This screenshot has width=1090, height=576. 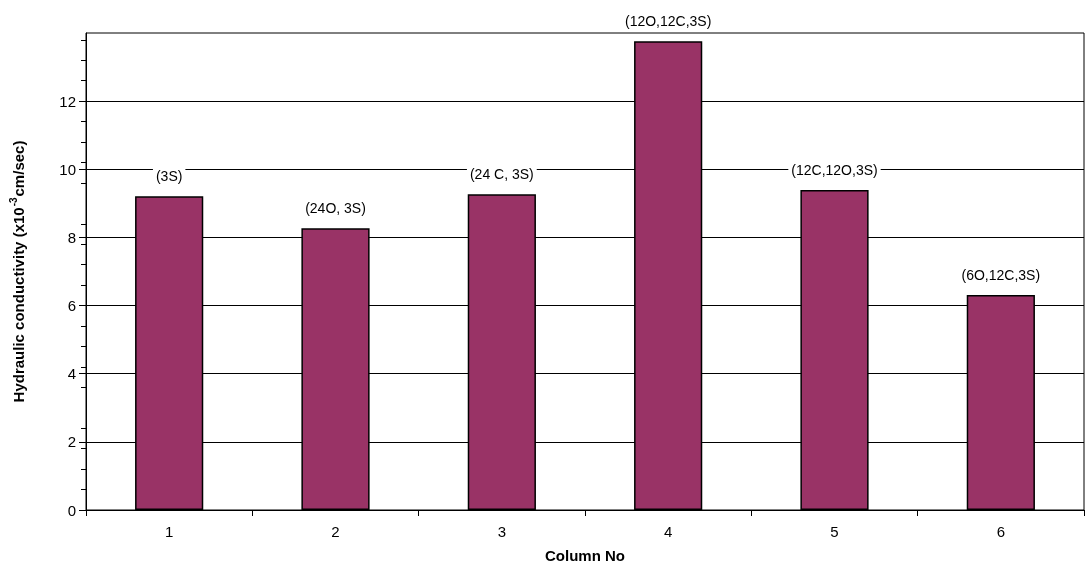 What do you see at coordinates (71, 237) in the screenshot?
I see `y-tick-label: 8` at bounding box center [71, 237].